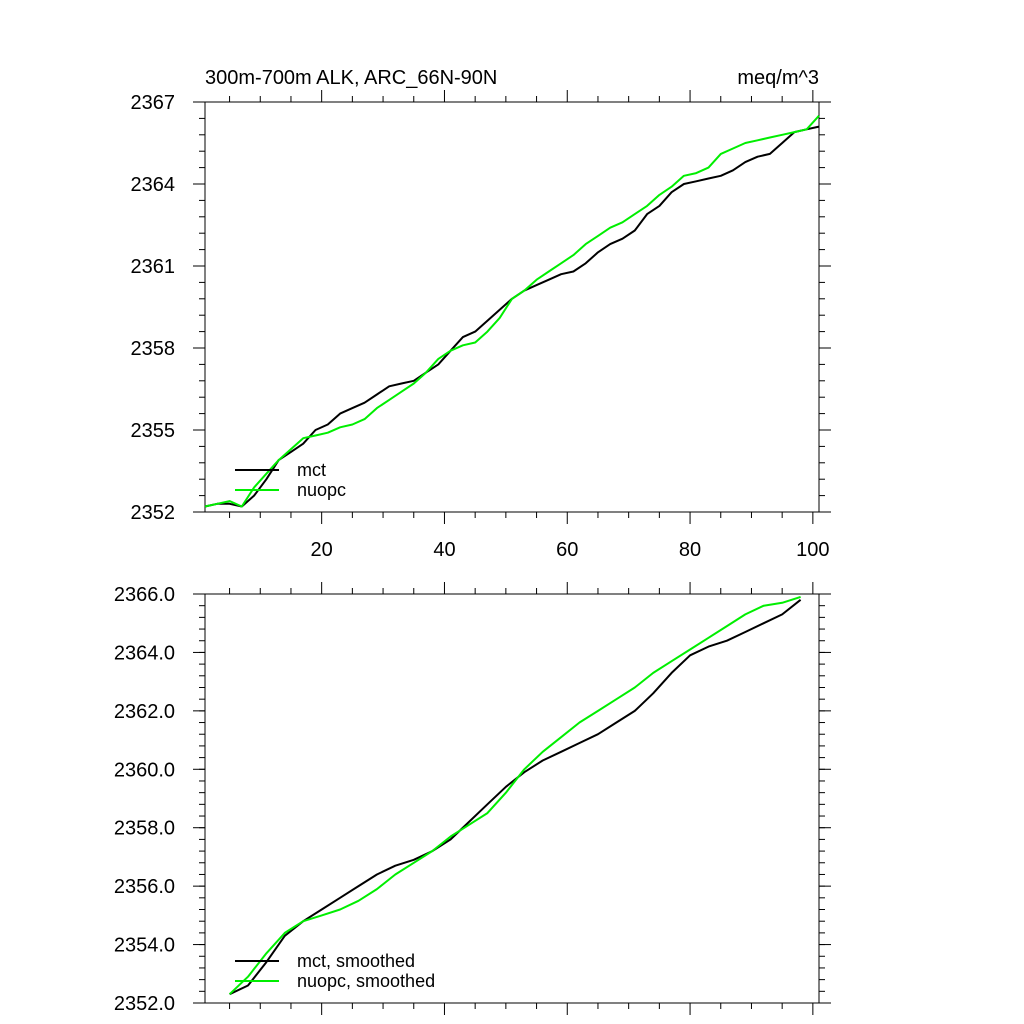  Describe the element at coordinates (144, 770) in the screenshot. I see `y-tick-label: 2360.0` at that location.